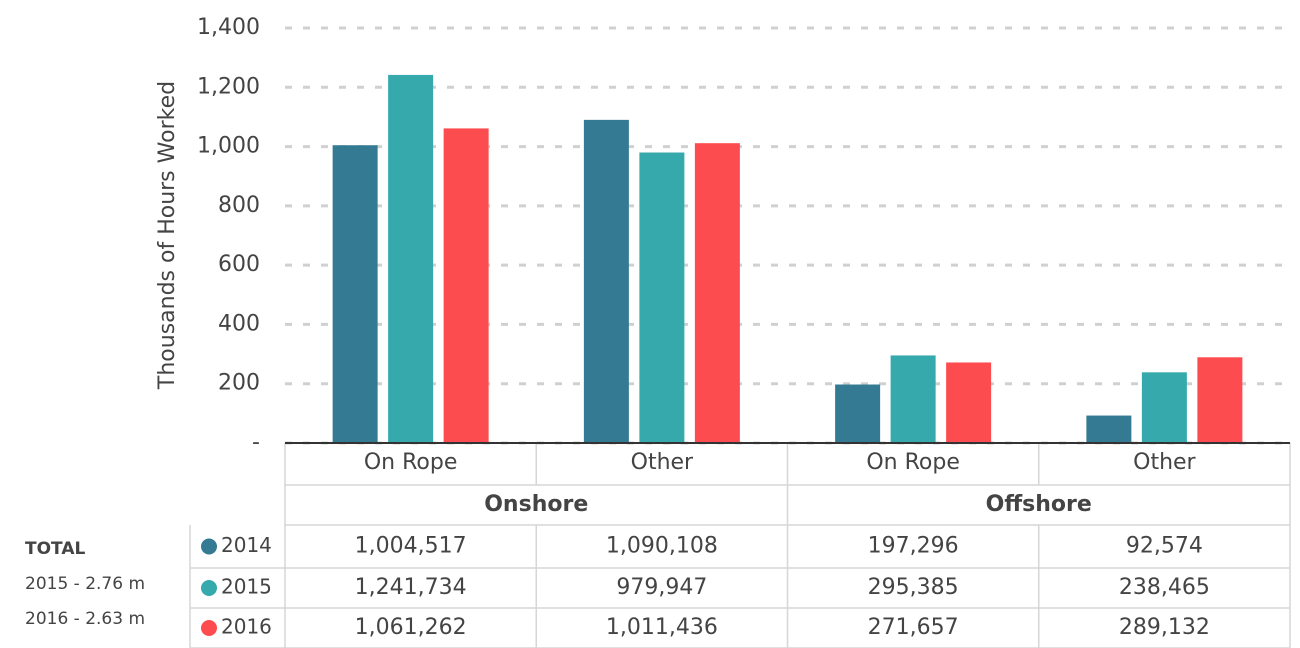 The image size is (1300, 648). Describe the element at coordinates (246, 627) in the screenshot. I see `legend-label: 2016` at that location.